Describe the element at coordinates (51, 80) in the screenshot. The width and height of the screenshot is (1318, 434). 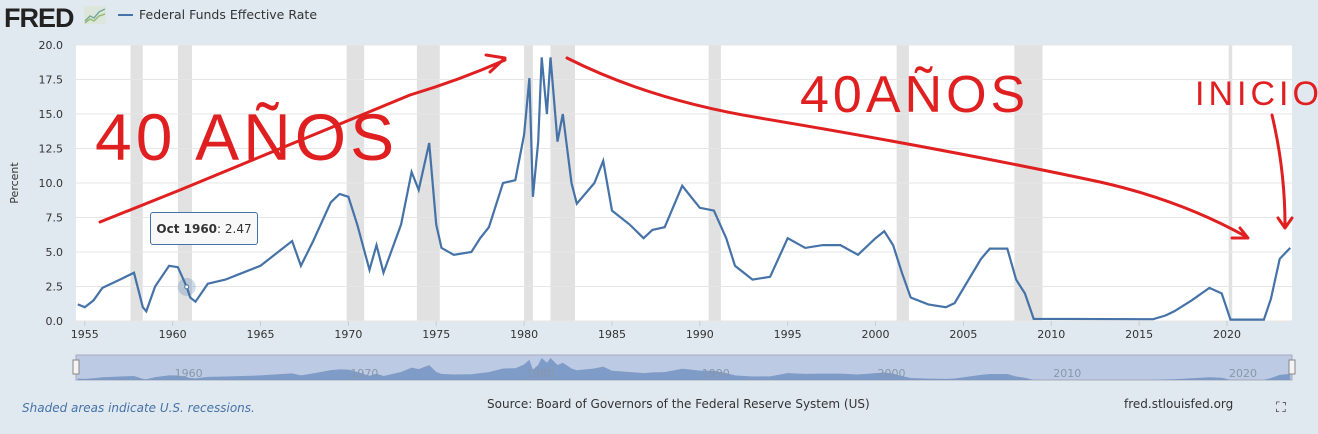
I see `y-tick-label: 17.5` at that location.